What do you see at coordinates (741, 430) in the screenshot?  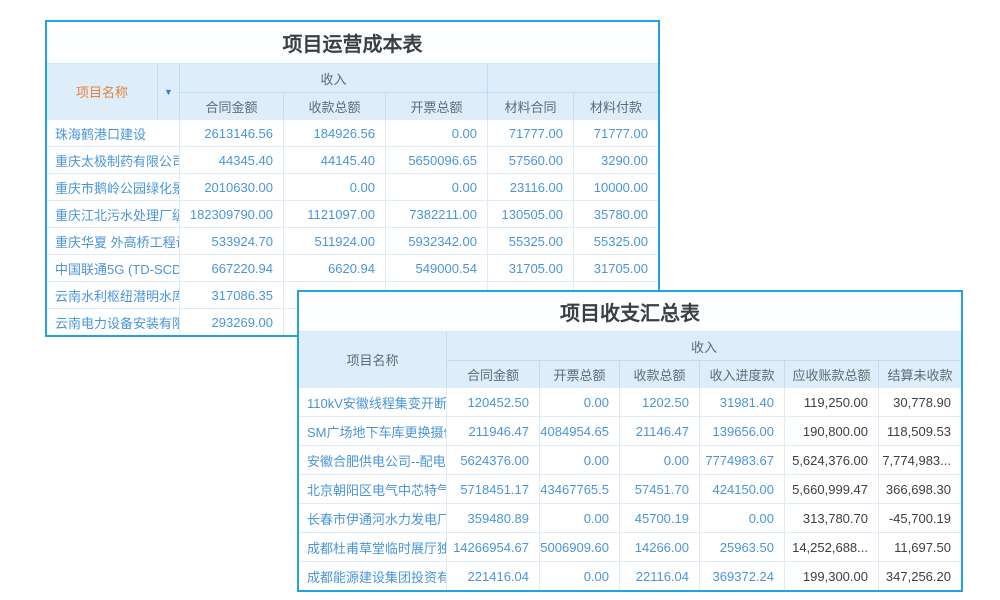 I see `value-cell: 139656.00` at bounding box center [741, 430].